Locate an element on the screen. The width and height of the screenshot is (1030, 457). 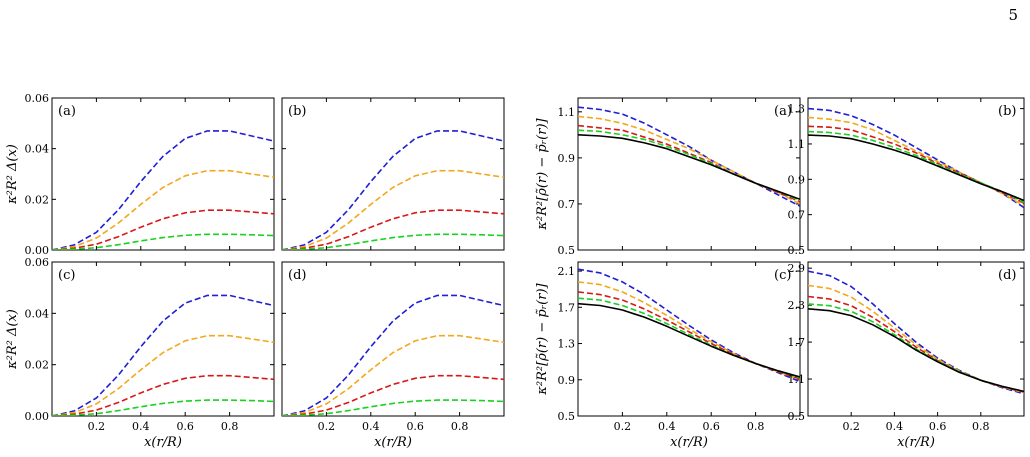
chart-panel: 0.2 0.4 0.6 0.8 0.5 1.1 1.7 2.3 2.9 (d) x(r/R) is located at coordinates (906, 355).